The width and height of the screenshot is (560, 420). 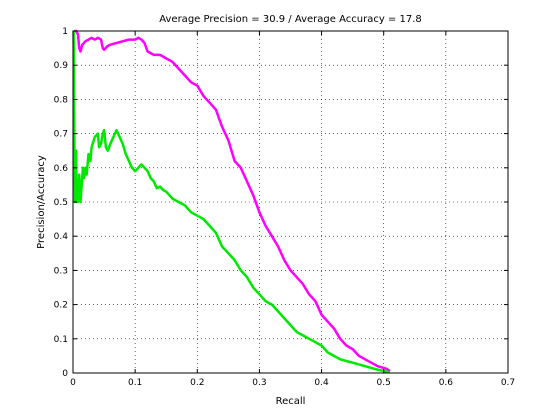 What do you see at coordinates (61, 271) in the screenshot?
I see `y-tick-label: 0.3` at bounding box center [61, 271].